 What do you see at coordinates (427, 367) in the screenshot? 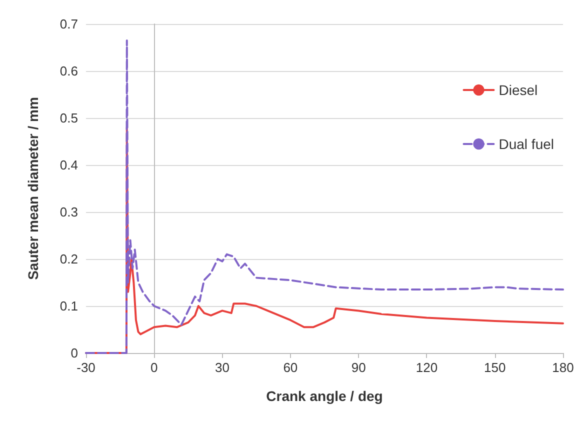
I see `x-tick-label: 120` at bounding box center [427, 367].